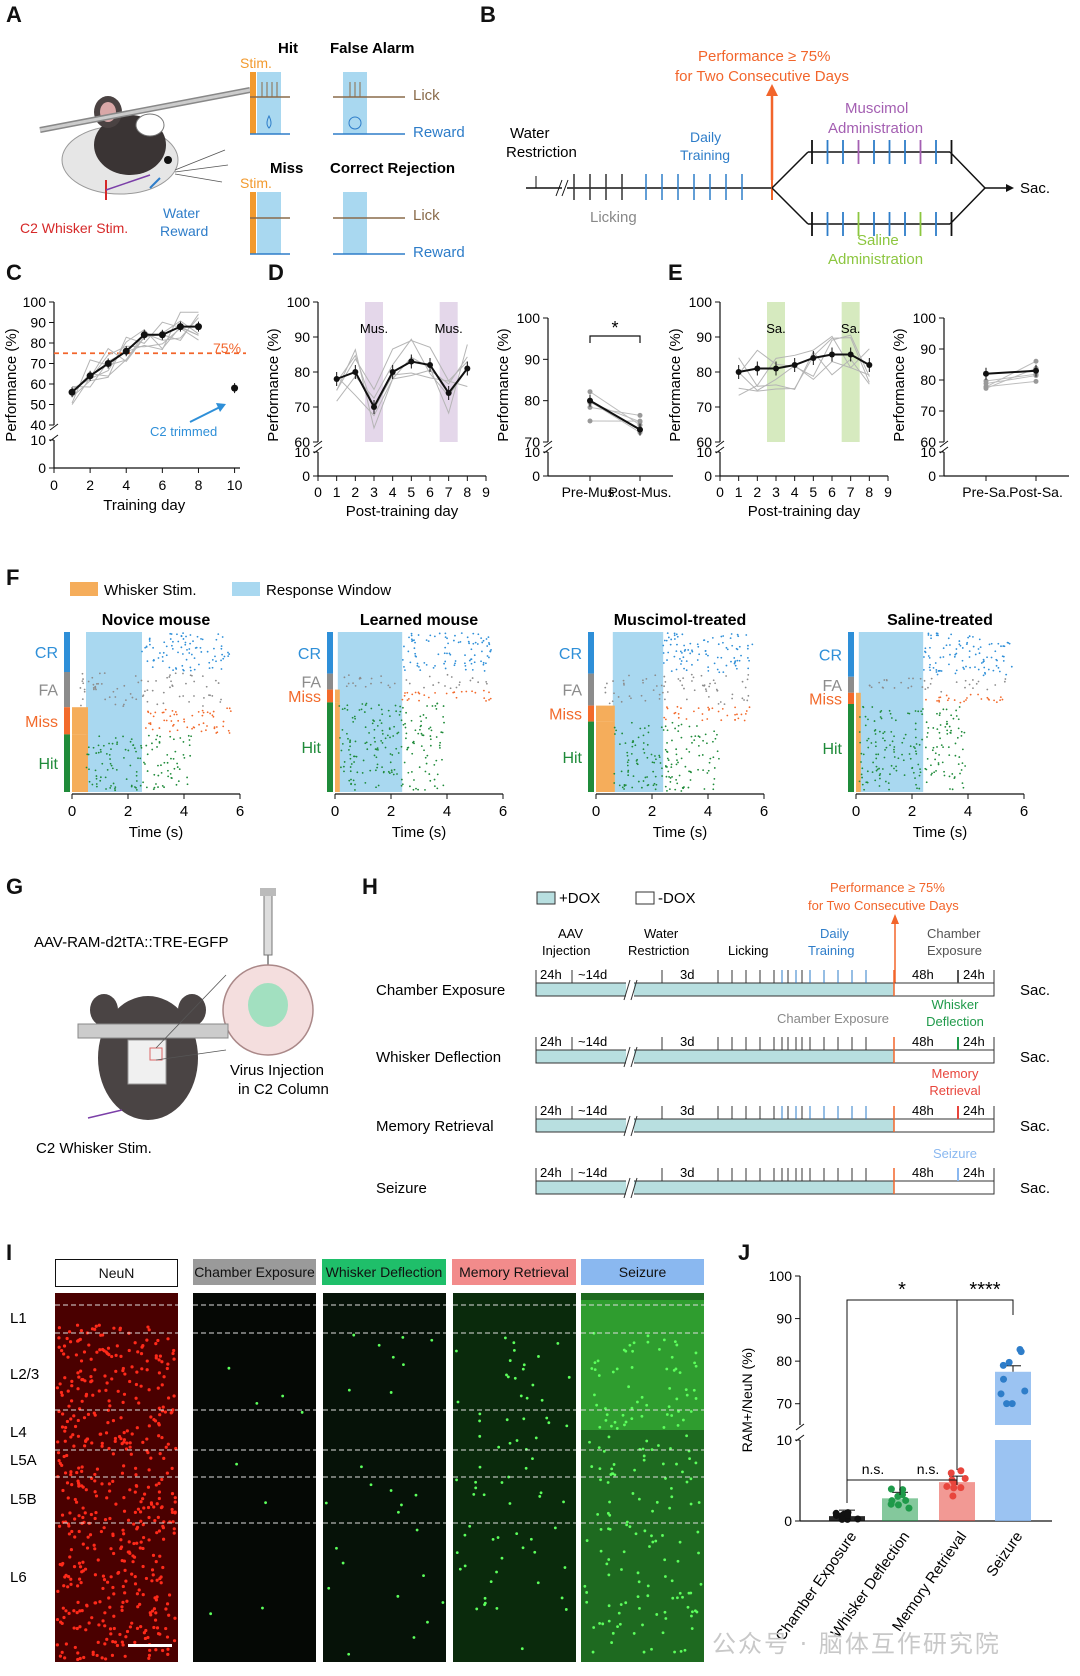  Describe the element at coordinates (615, 339) in the screenshot. I see `significance-bracket` at that location.